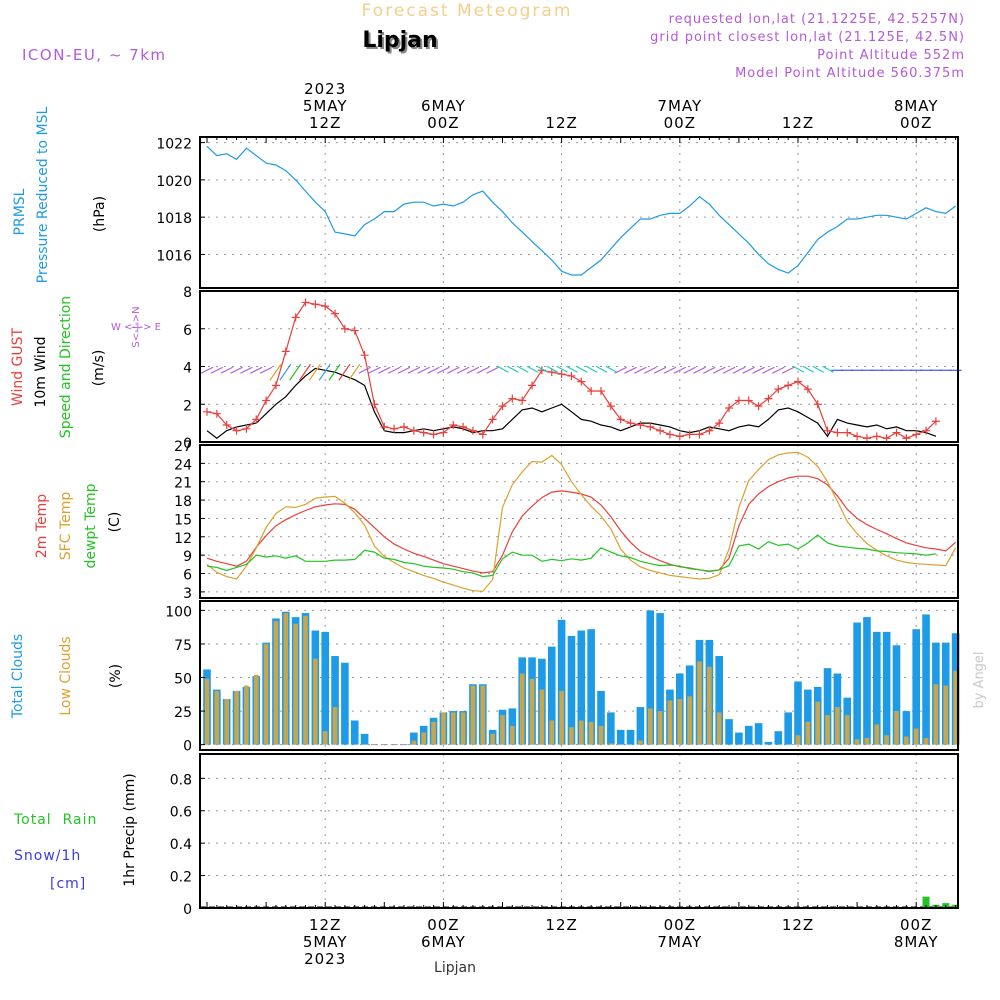 This screenshot has height=1000, width=1000. What do you see at coordinates (187, 557) in the screenshot?
I see `y-tick-label: 9` at bounding box center [187, 557].